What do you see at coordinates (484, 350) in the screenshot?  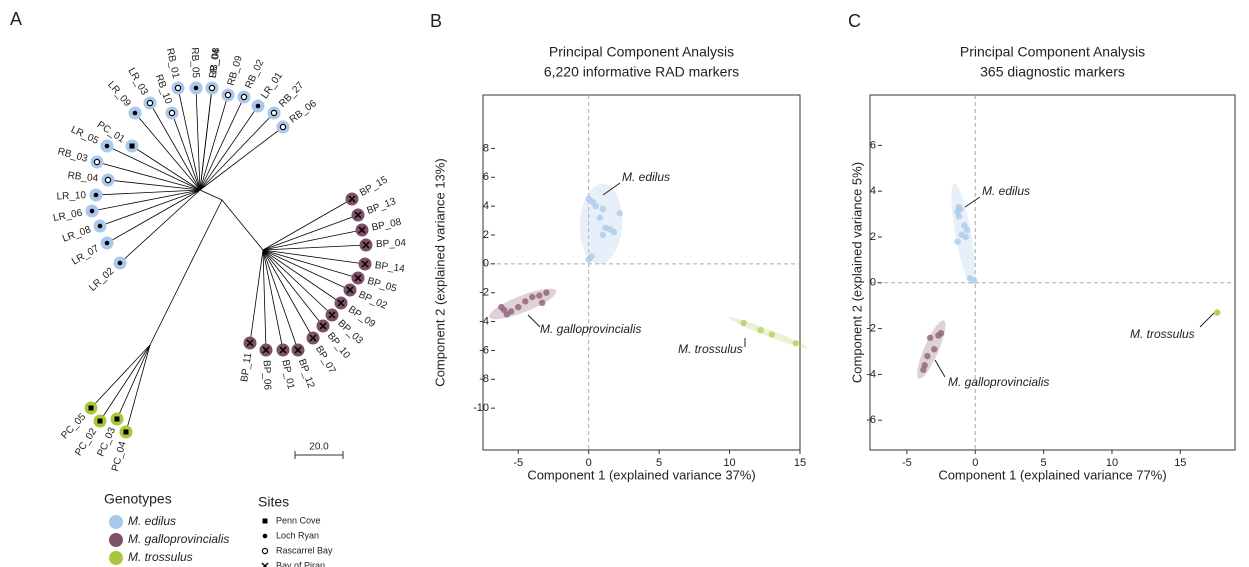 I see `y-tick-label: -6` at bounding box center [484, 350].